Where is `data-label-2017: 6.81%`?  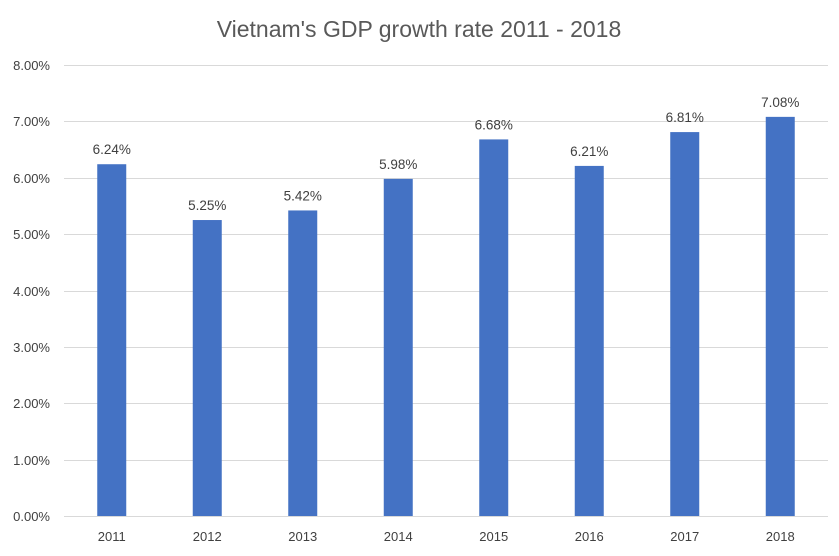
data-label-2017: 6.81% is located at coordinates (685, 117).